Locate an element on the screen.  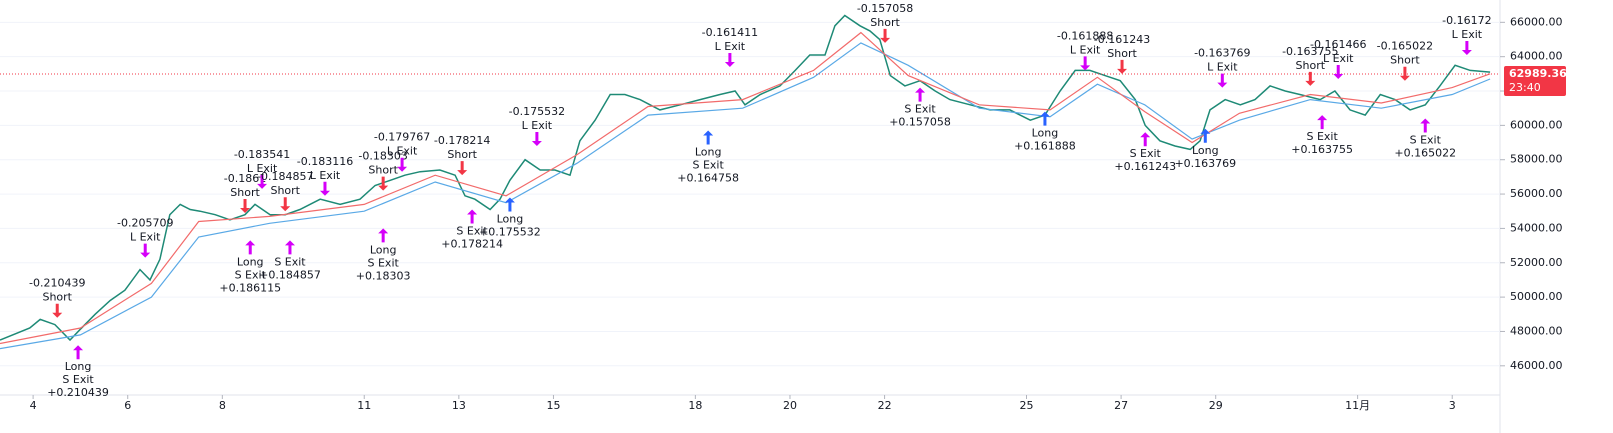
y-tick-label: 46000.00 is located at coordinates (1536, 365).